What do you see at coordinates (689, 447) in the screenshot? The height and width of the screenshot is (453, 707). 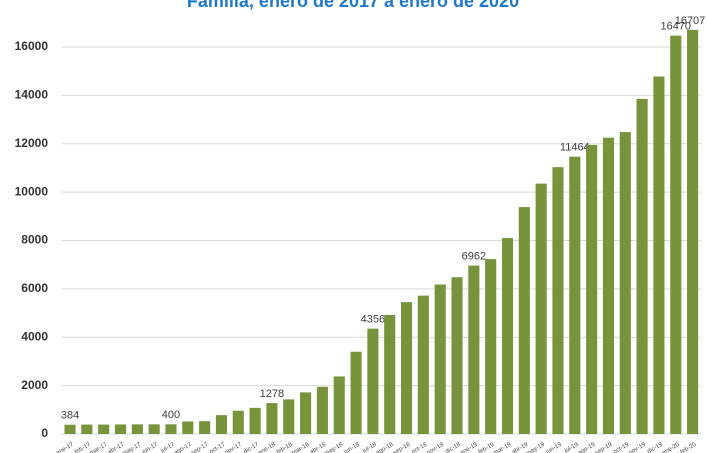 I see `x-tick-label: feb-20` at bounding box center [689, 447].